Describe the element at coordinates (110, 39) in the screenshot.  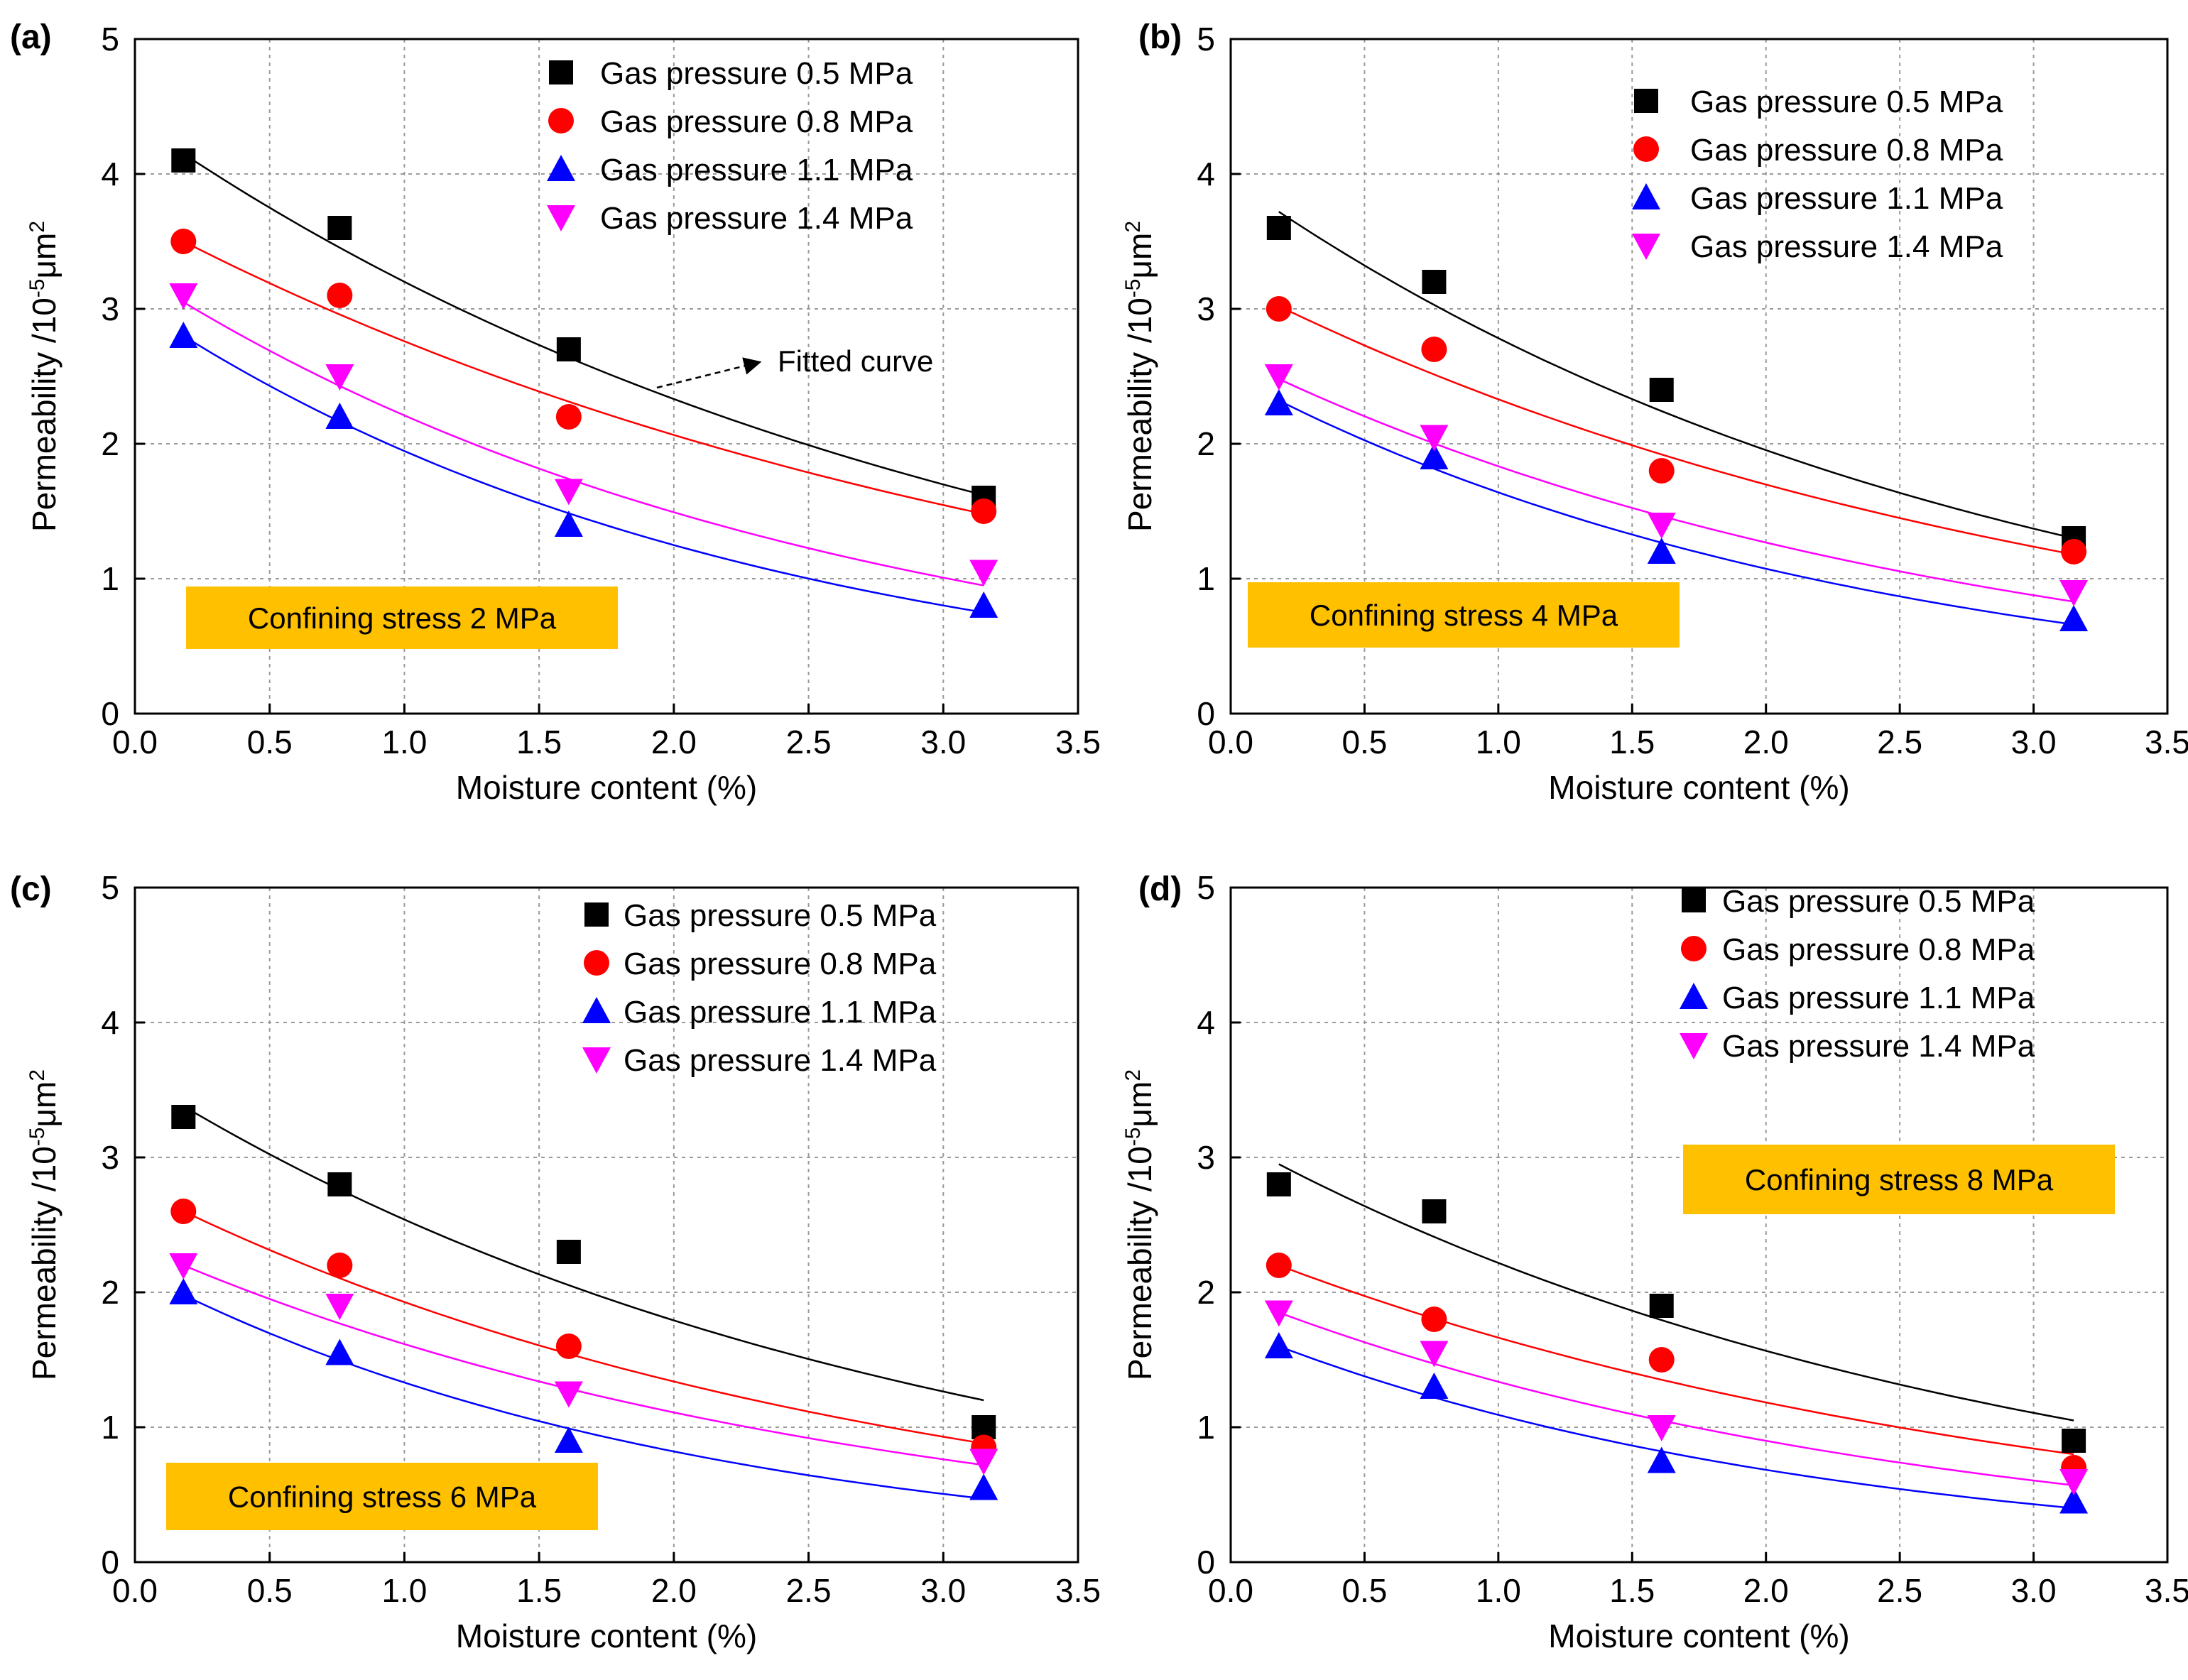
I see `y-tick-label: 5` at that location.